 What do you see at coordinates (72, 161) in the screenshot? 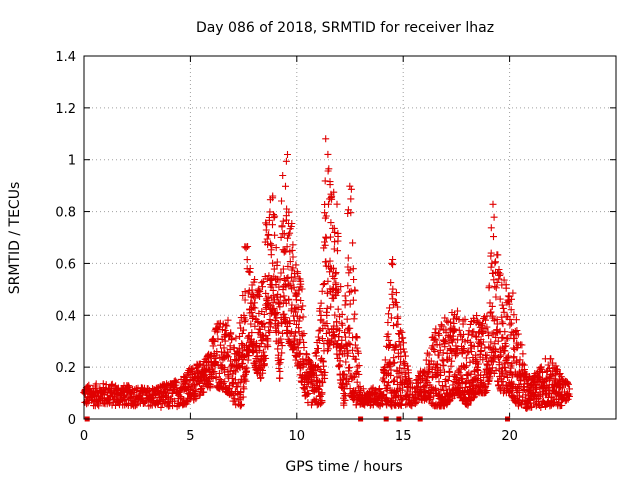
I see `y-tick-label: 1` at bounding box center [72, 161].